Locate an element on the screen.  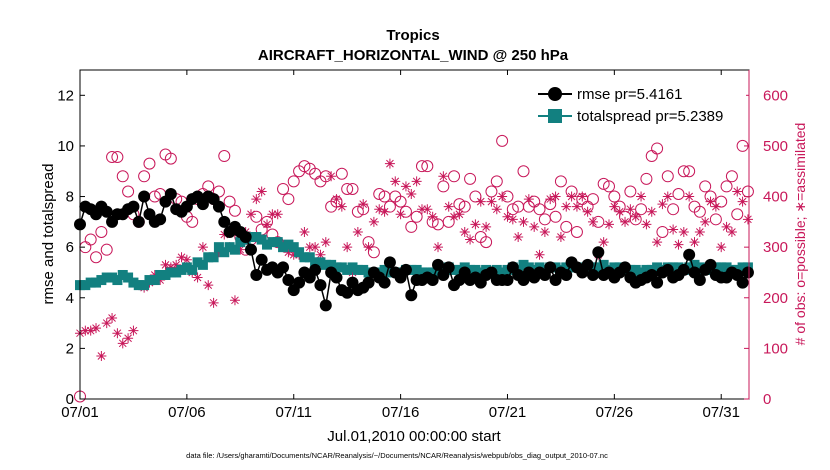
y-axis-left: 0 2 4 6 8 10 12 is located at coordinates (71, 247).